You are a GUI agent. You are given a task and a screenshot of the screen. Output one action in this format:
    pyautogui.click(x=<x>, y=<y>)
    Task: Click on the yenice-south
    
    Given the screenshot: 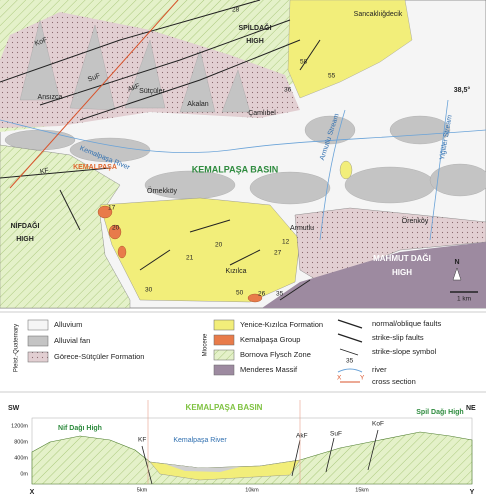 What is the action you would take?
    pyautogui.click(x=200, y=250)
    